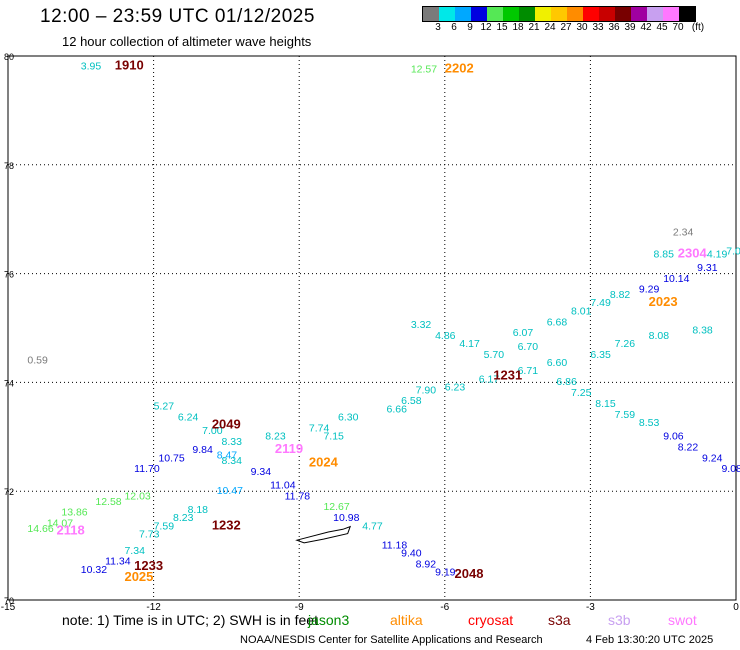 The height and width of the screenshot is (650, 740). What do you see at coordinates (683, 233) in the screenshot?
I see `swh-label: 2.34` at bounding box center [683, 233].